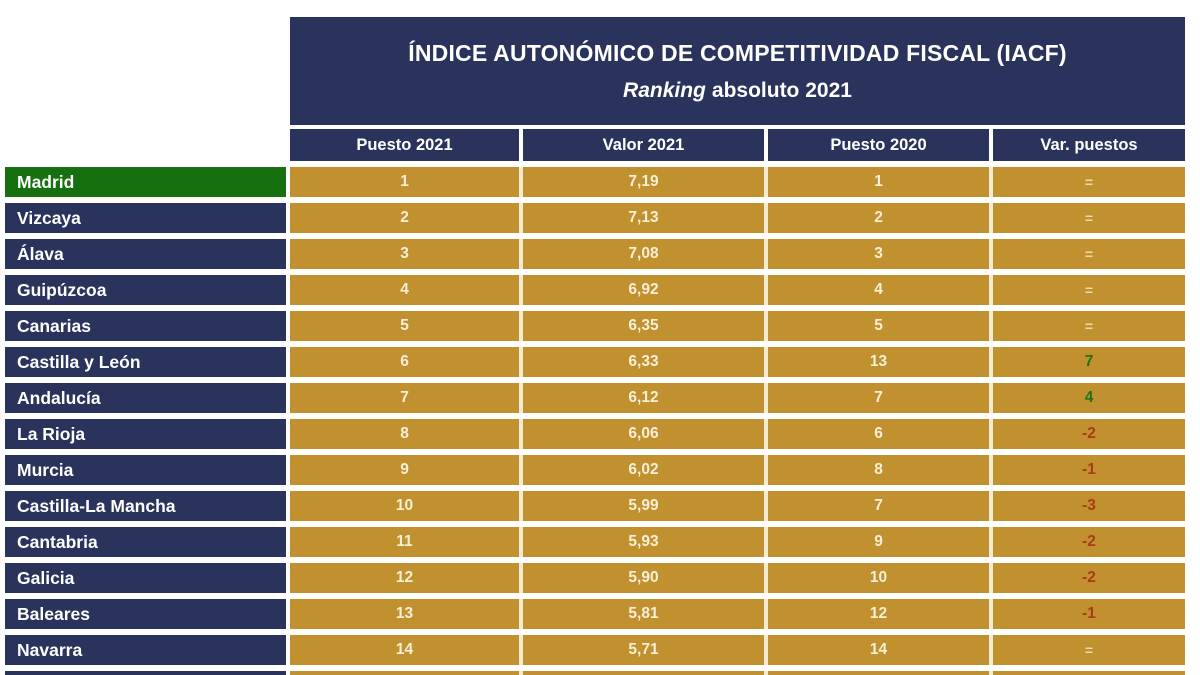 The width and height of the screenshot is (1200, 675). Describe the element at coordinates (781, 90) in the screenshot. I see `subtitle-rest: absoluto 2021` at that location.